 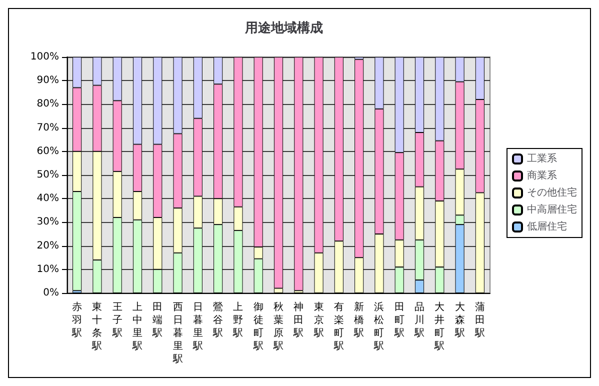 I want to click on x-tick-label: 秋葉原駅, so click(x=278, y=326).